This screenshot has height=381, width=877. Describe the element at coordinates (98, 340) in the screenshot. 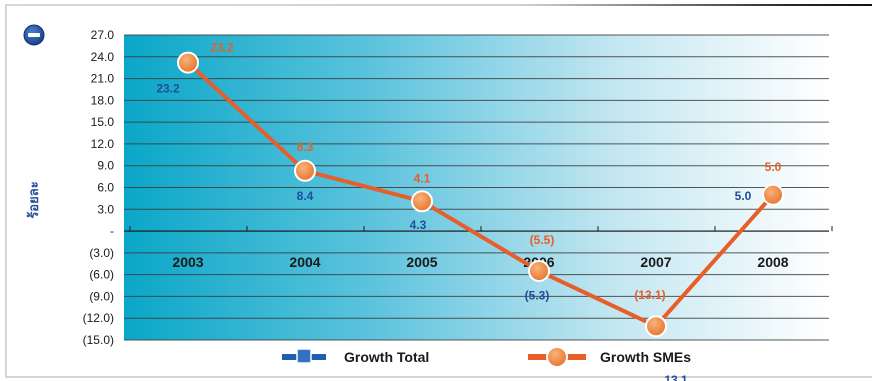

I see `y-tick-label: (15.0)` at that location.